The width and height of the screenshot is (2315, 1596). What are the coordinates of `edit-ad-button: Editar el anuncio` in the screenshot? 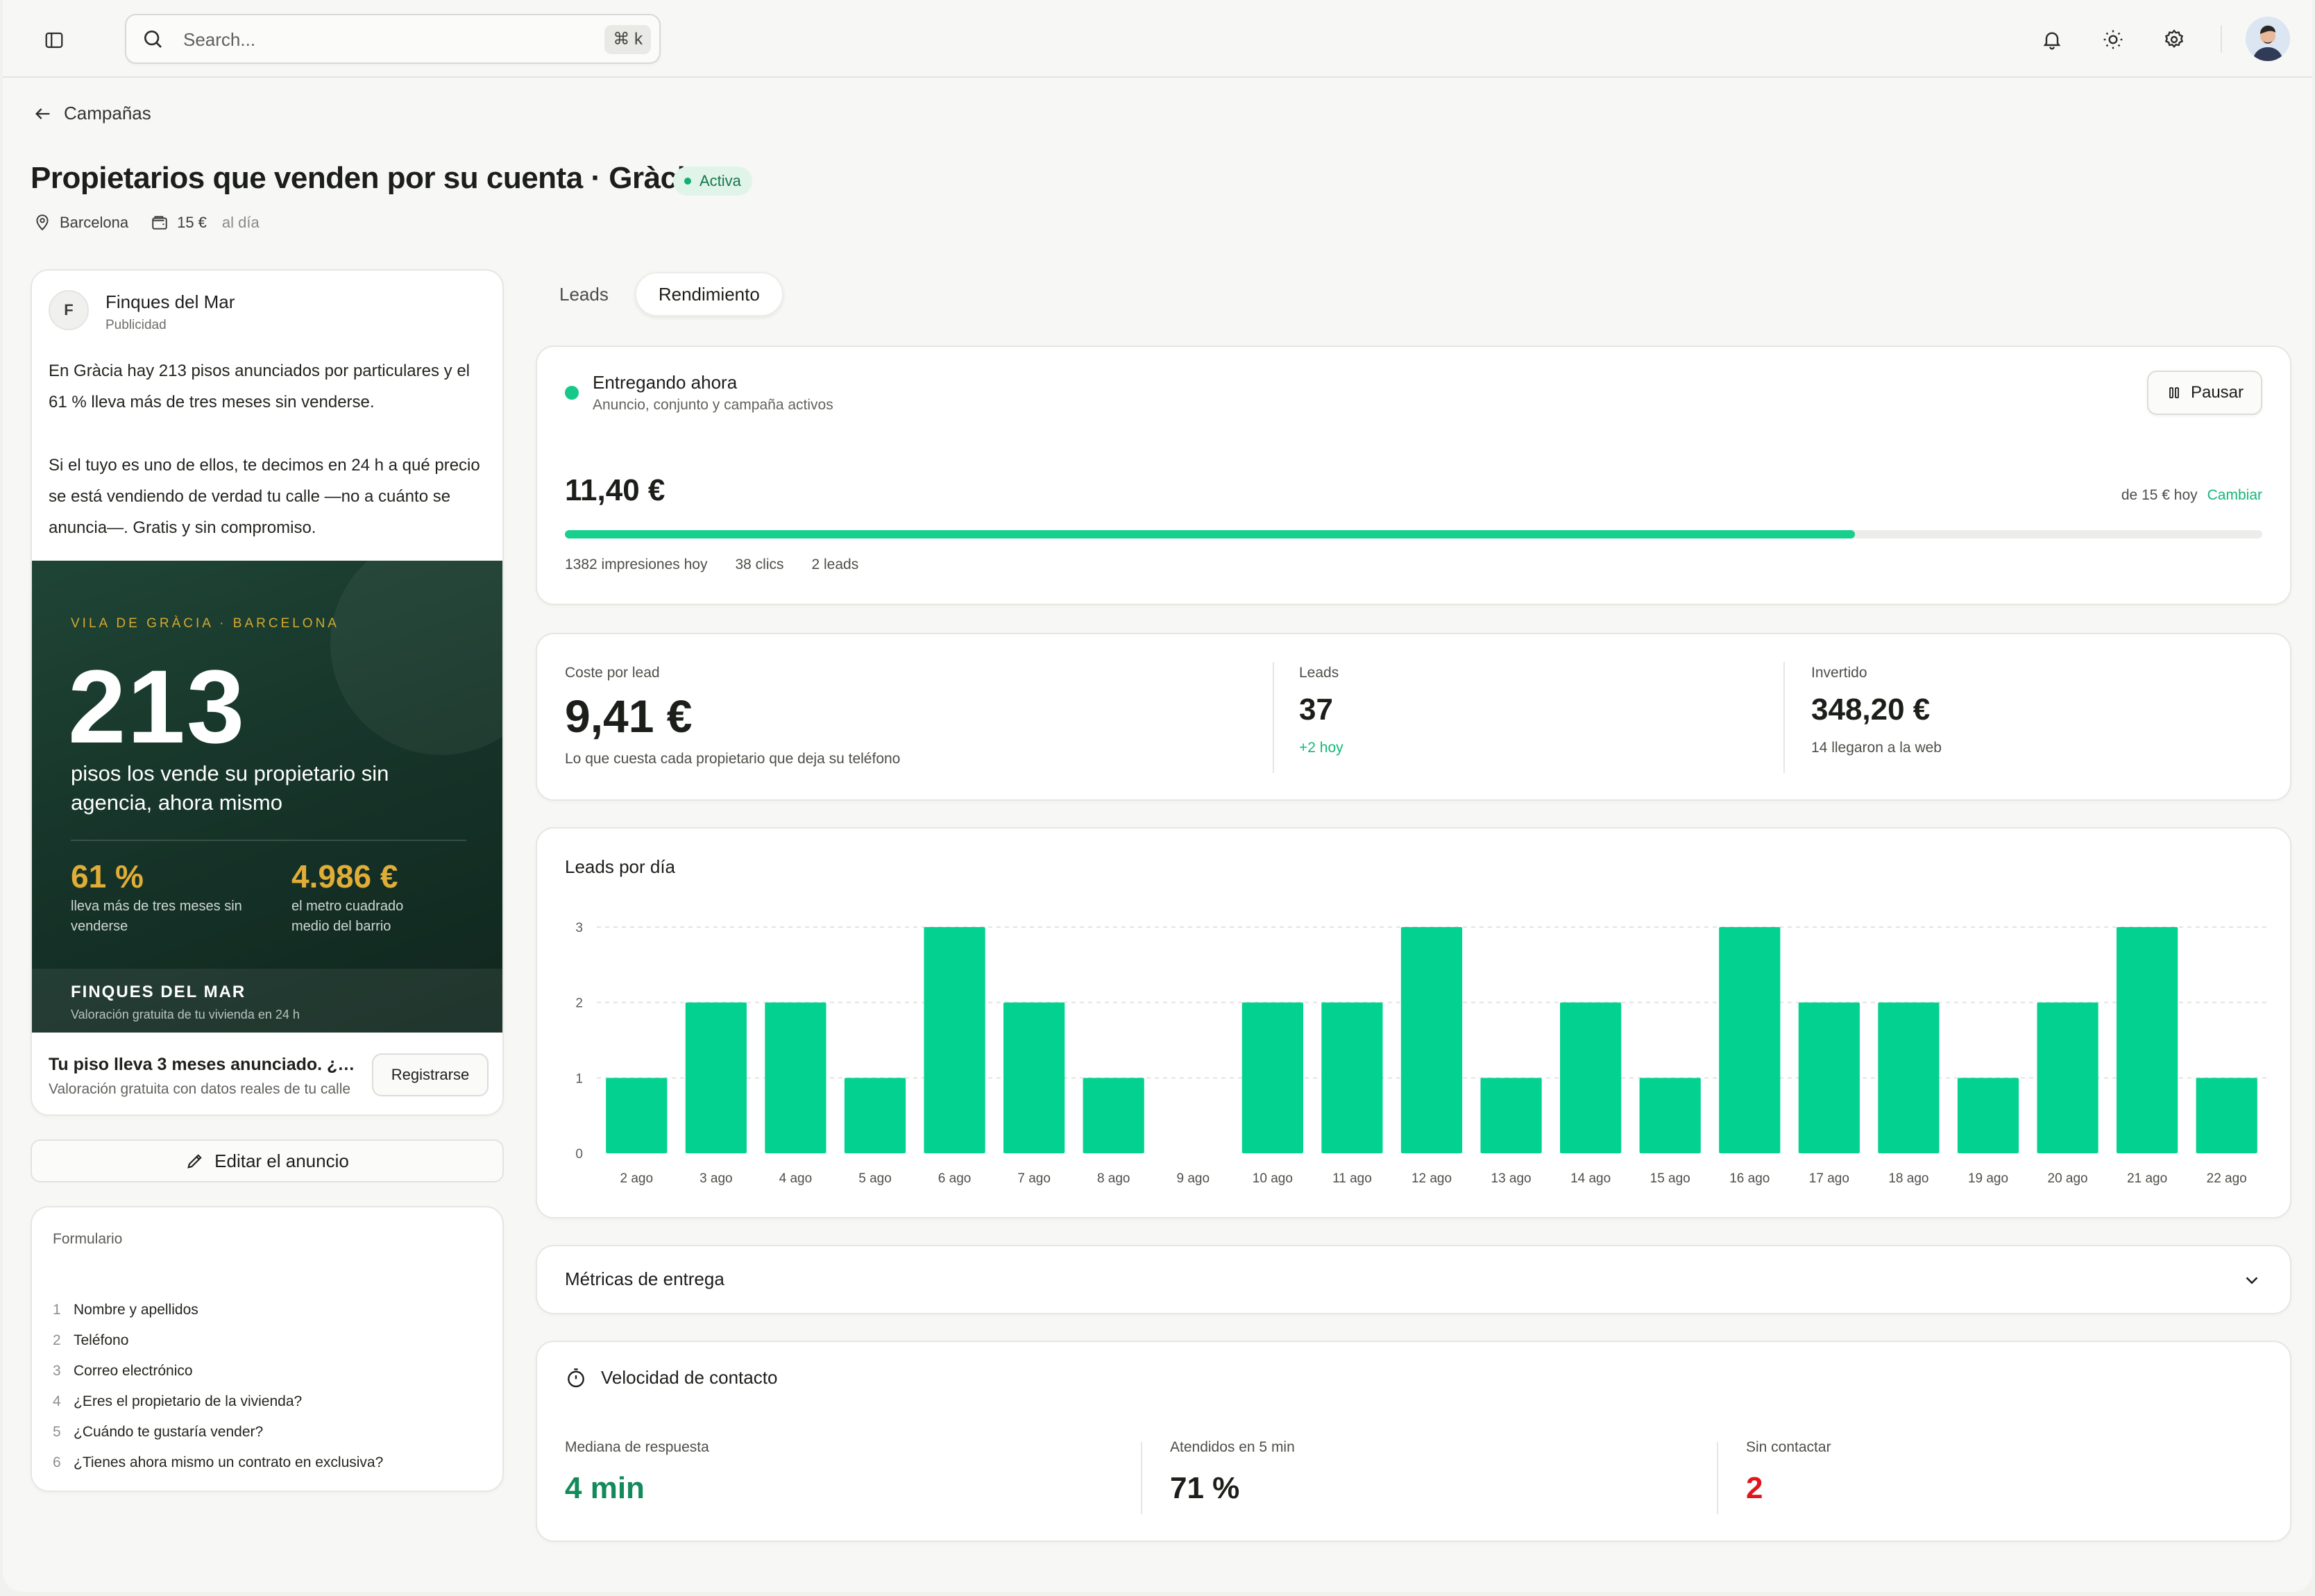 It's located at (267, 1160).